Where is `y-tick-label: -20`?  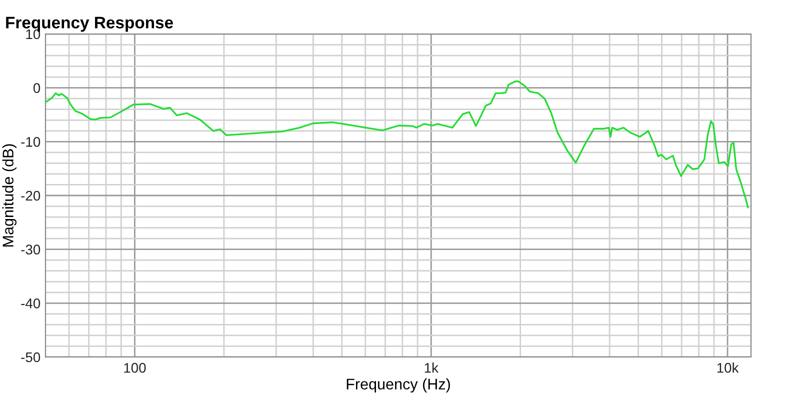
y-tick-label: -20 is located at coordinates (30, 195).